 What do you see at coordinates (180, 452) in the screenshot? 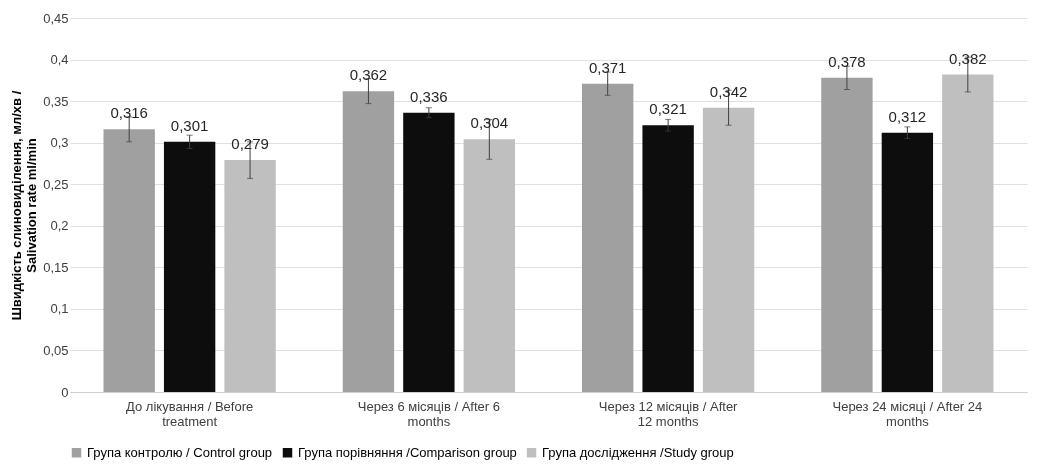
I see `legend-label: Група контролю / Control group` at bounding box center [180, 452].